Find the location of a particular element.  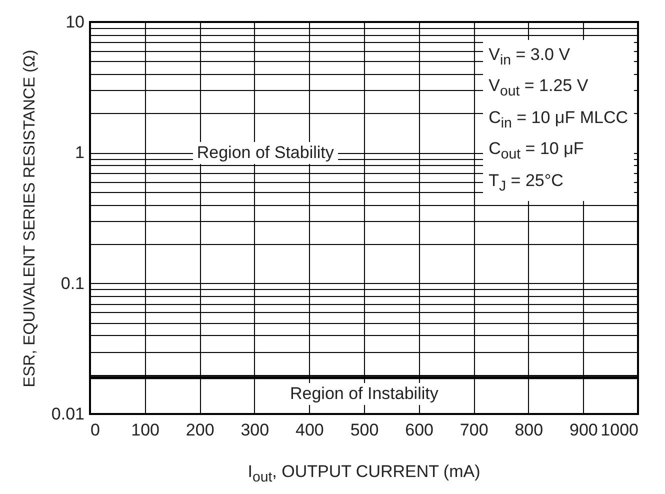

annotation: Region of Instability is located at coordinates (364, 394).